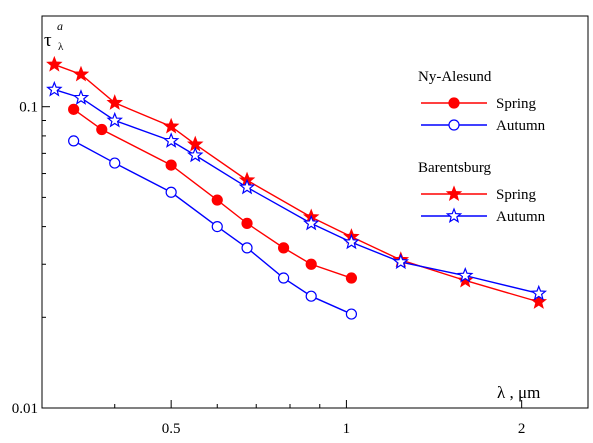  I want to click on x-tick-label: 1, so click(347, 429).